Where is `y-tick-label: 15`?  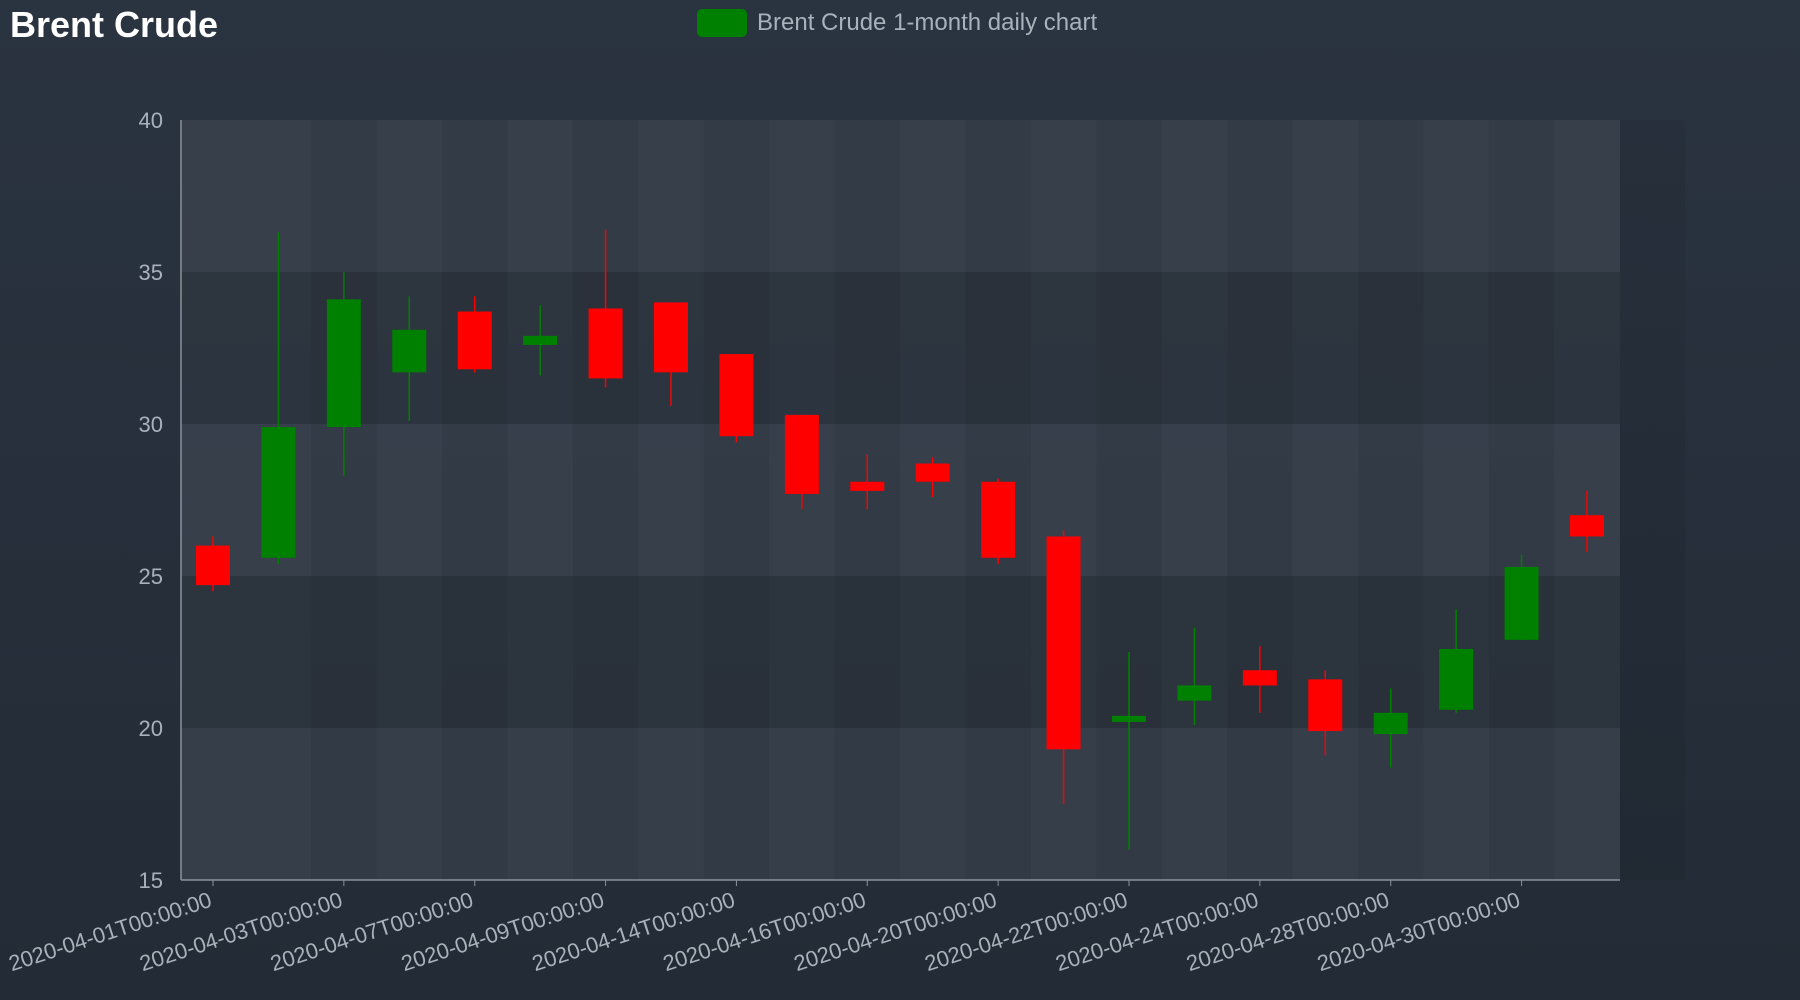 y-tick-label: 15 is located at coordinates (151, 880).